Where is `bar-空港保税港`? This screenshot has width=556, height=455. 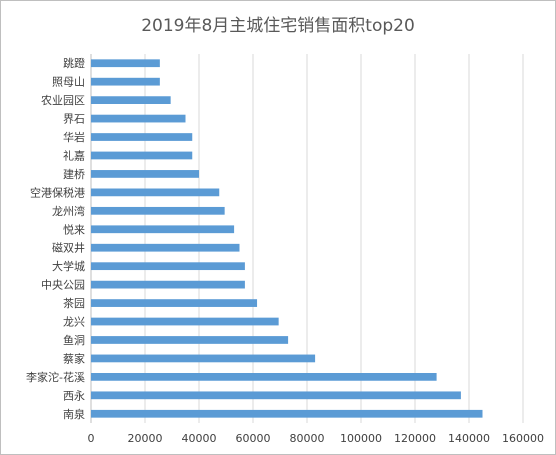
bar-空港保税港 is located at coordinates (155, 192).